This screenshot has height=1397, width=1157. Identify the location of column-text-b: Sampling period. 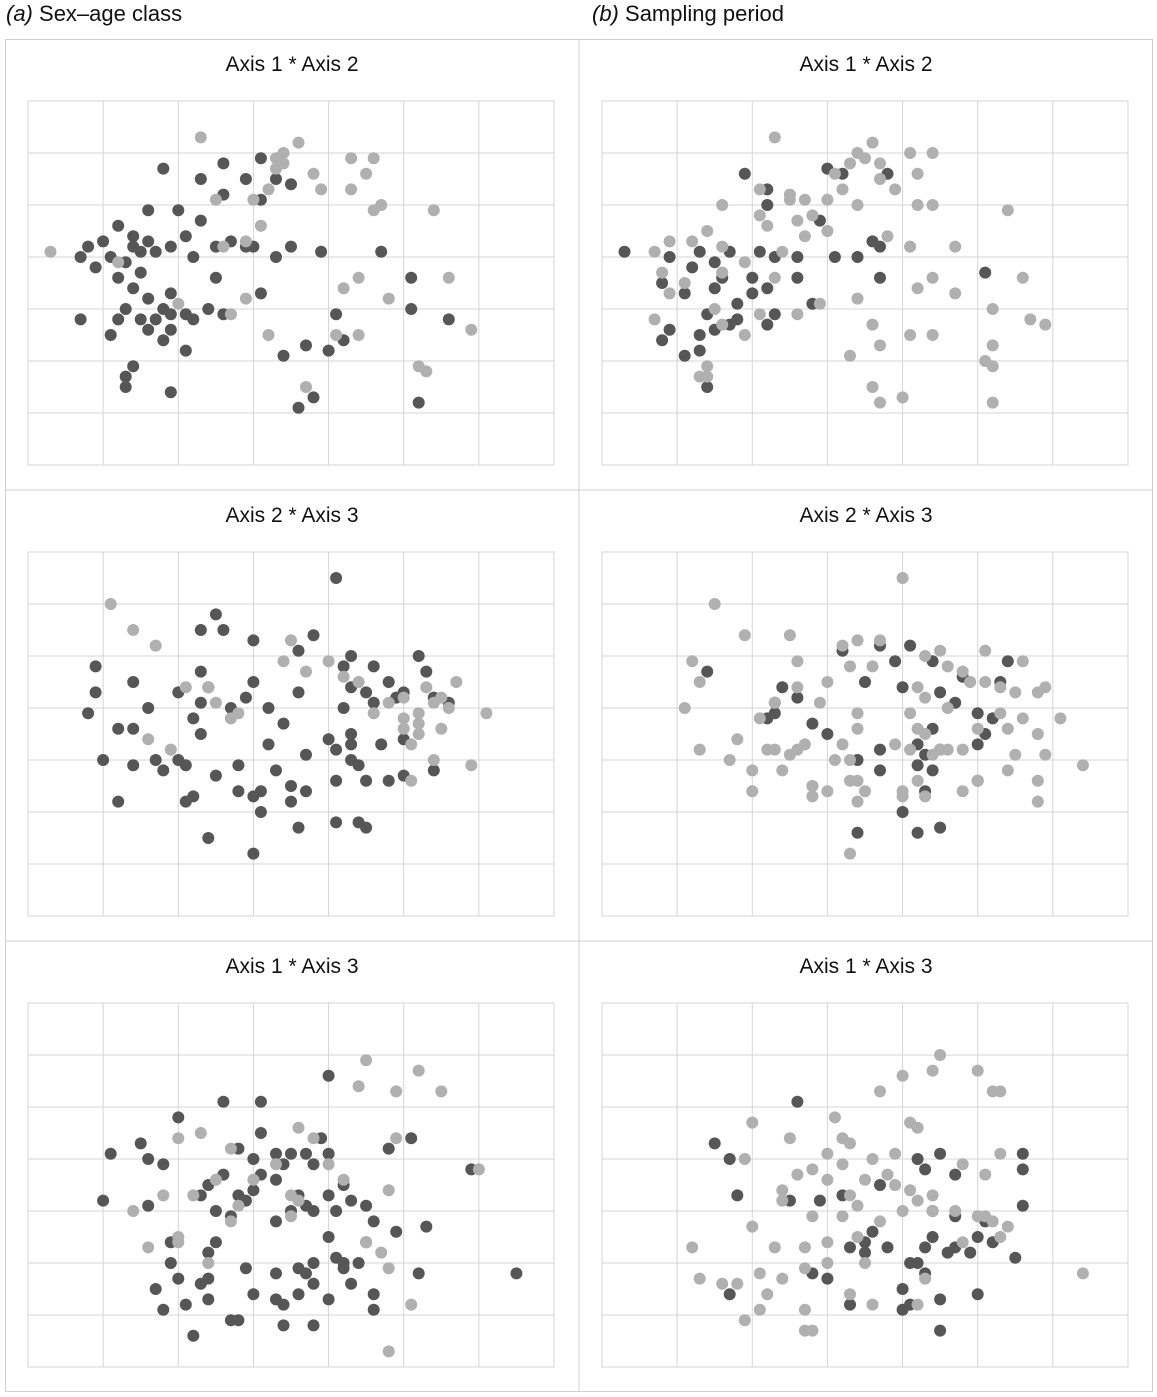
(704, 13).